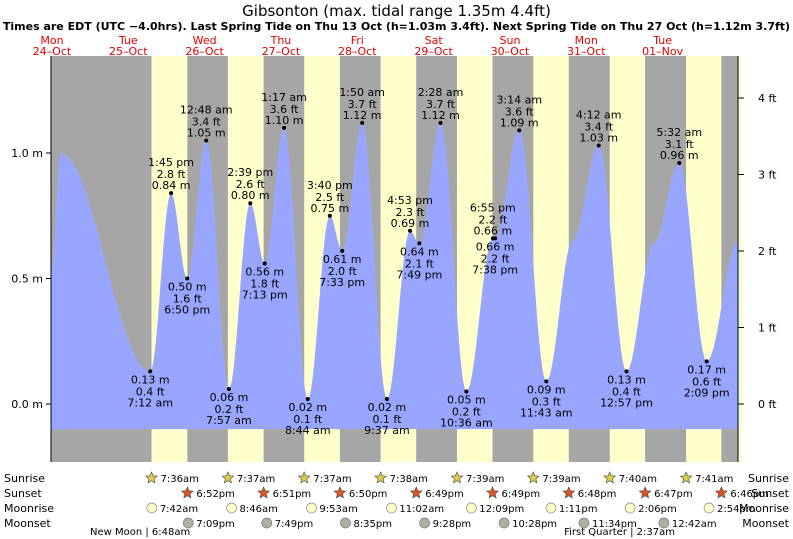 The height and width of the screenshot is (539, 793). What do you see at coordinates (387, 419) in the screenshot?
I see `tide-extreme-label: 0.1 ft` at bounding box center [387, 419].